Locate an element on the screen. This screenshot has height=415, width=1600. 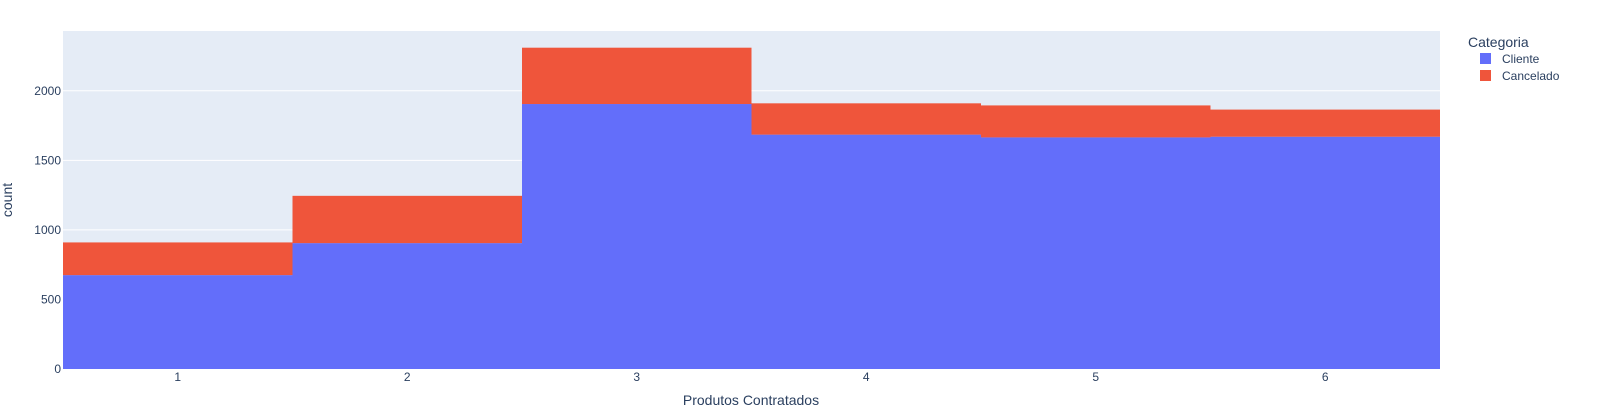
legend: Categoria Cliente Cancelado is located at coordinates (1514, 58).